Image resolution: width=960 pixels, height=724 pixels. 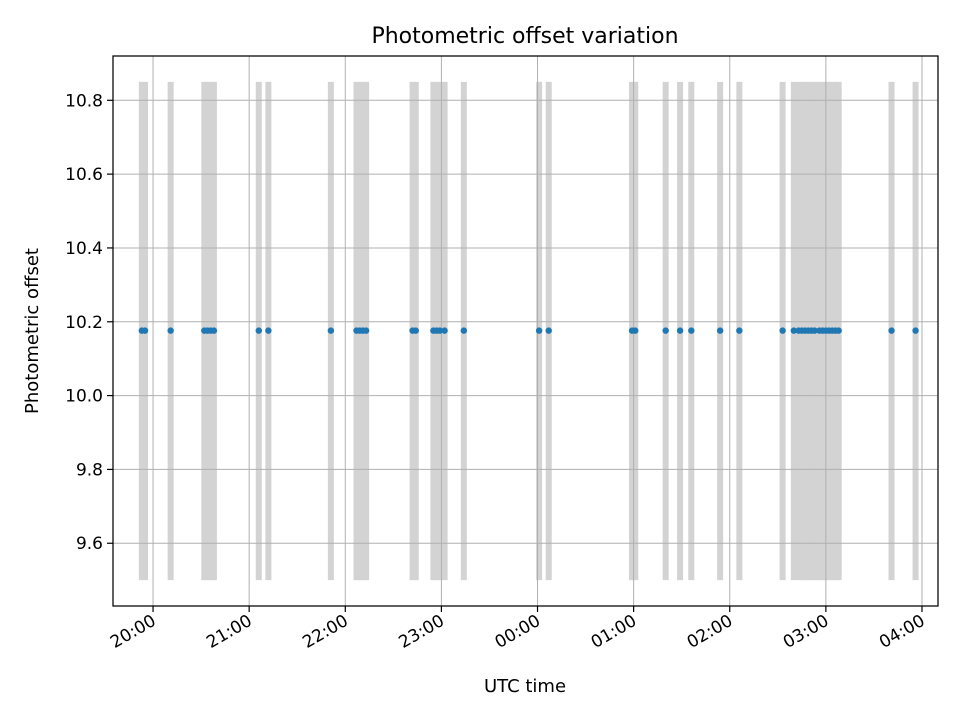 I want to click on y-tick-label: 9.8, so click(x=89, y=470).